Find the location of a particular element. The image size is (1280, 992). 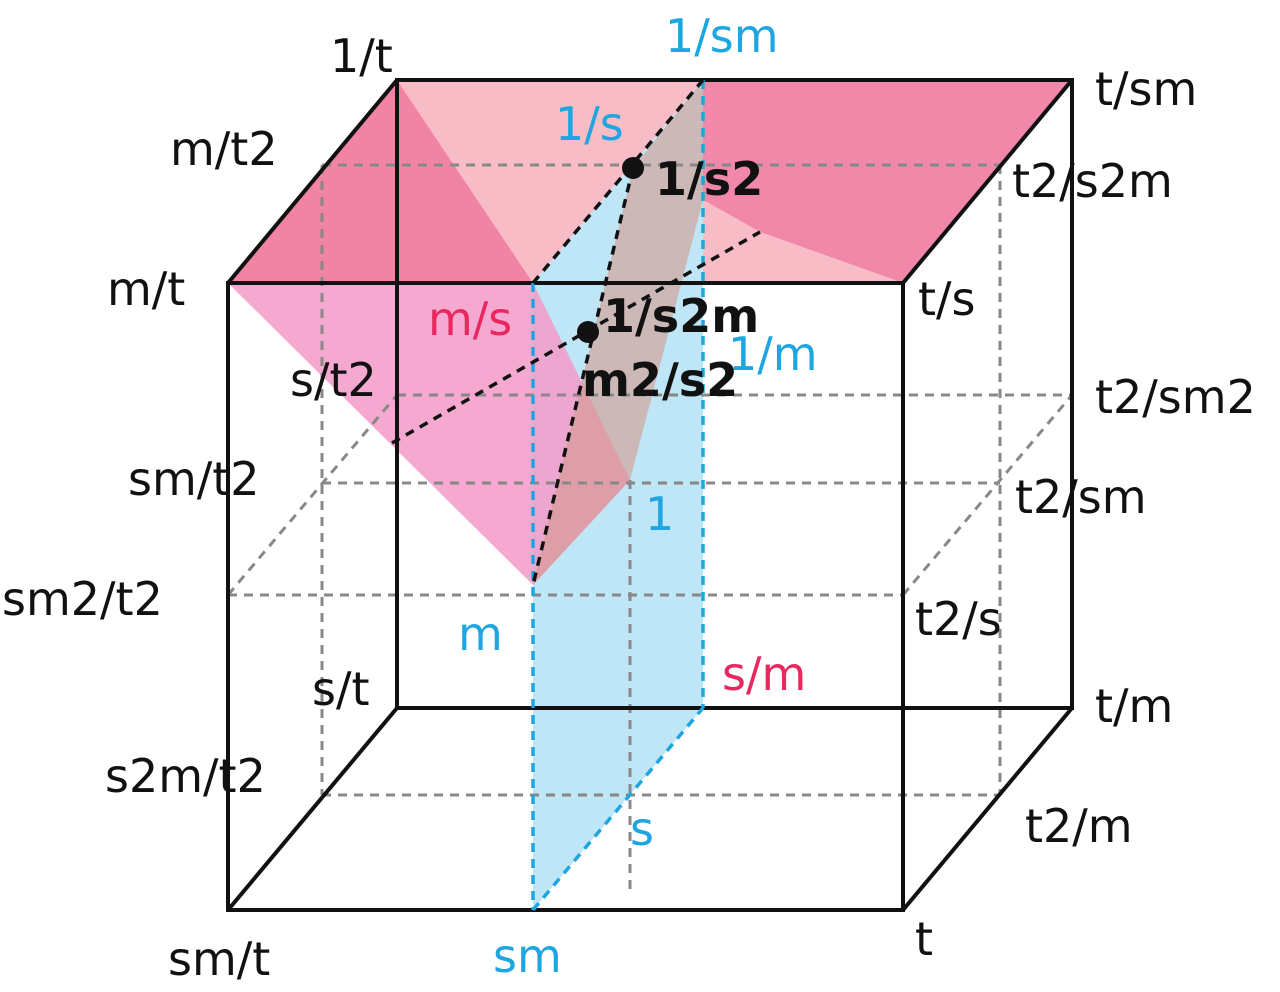

label: 1/m is located at coordinates (773, 354).